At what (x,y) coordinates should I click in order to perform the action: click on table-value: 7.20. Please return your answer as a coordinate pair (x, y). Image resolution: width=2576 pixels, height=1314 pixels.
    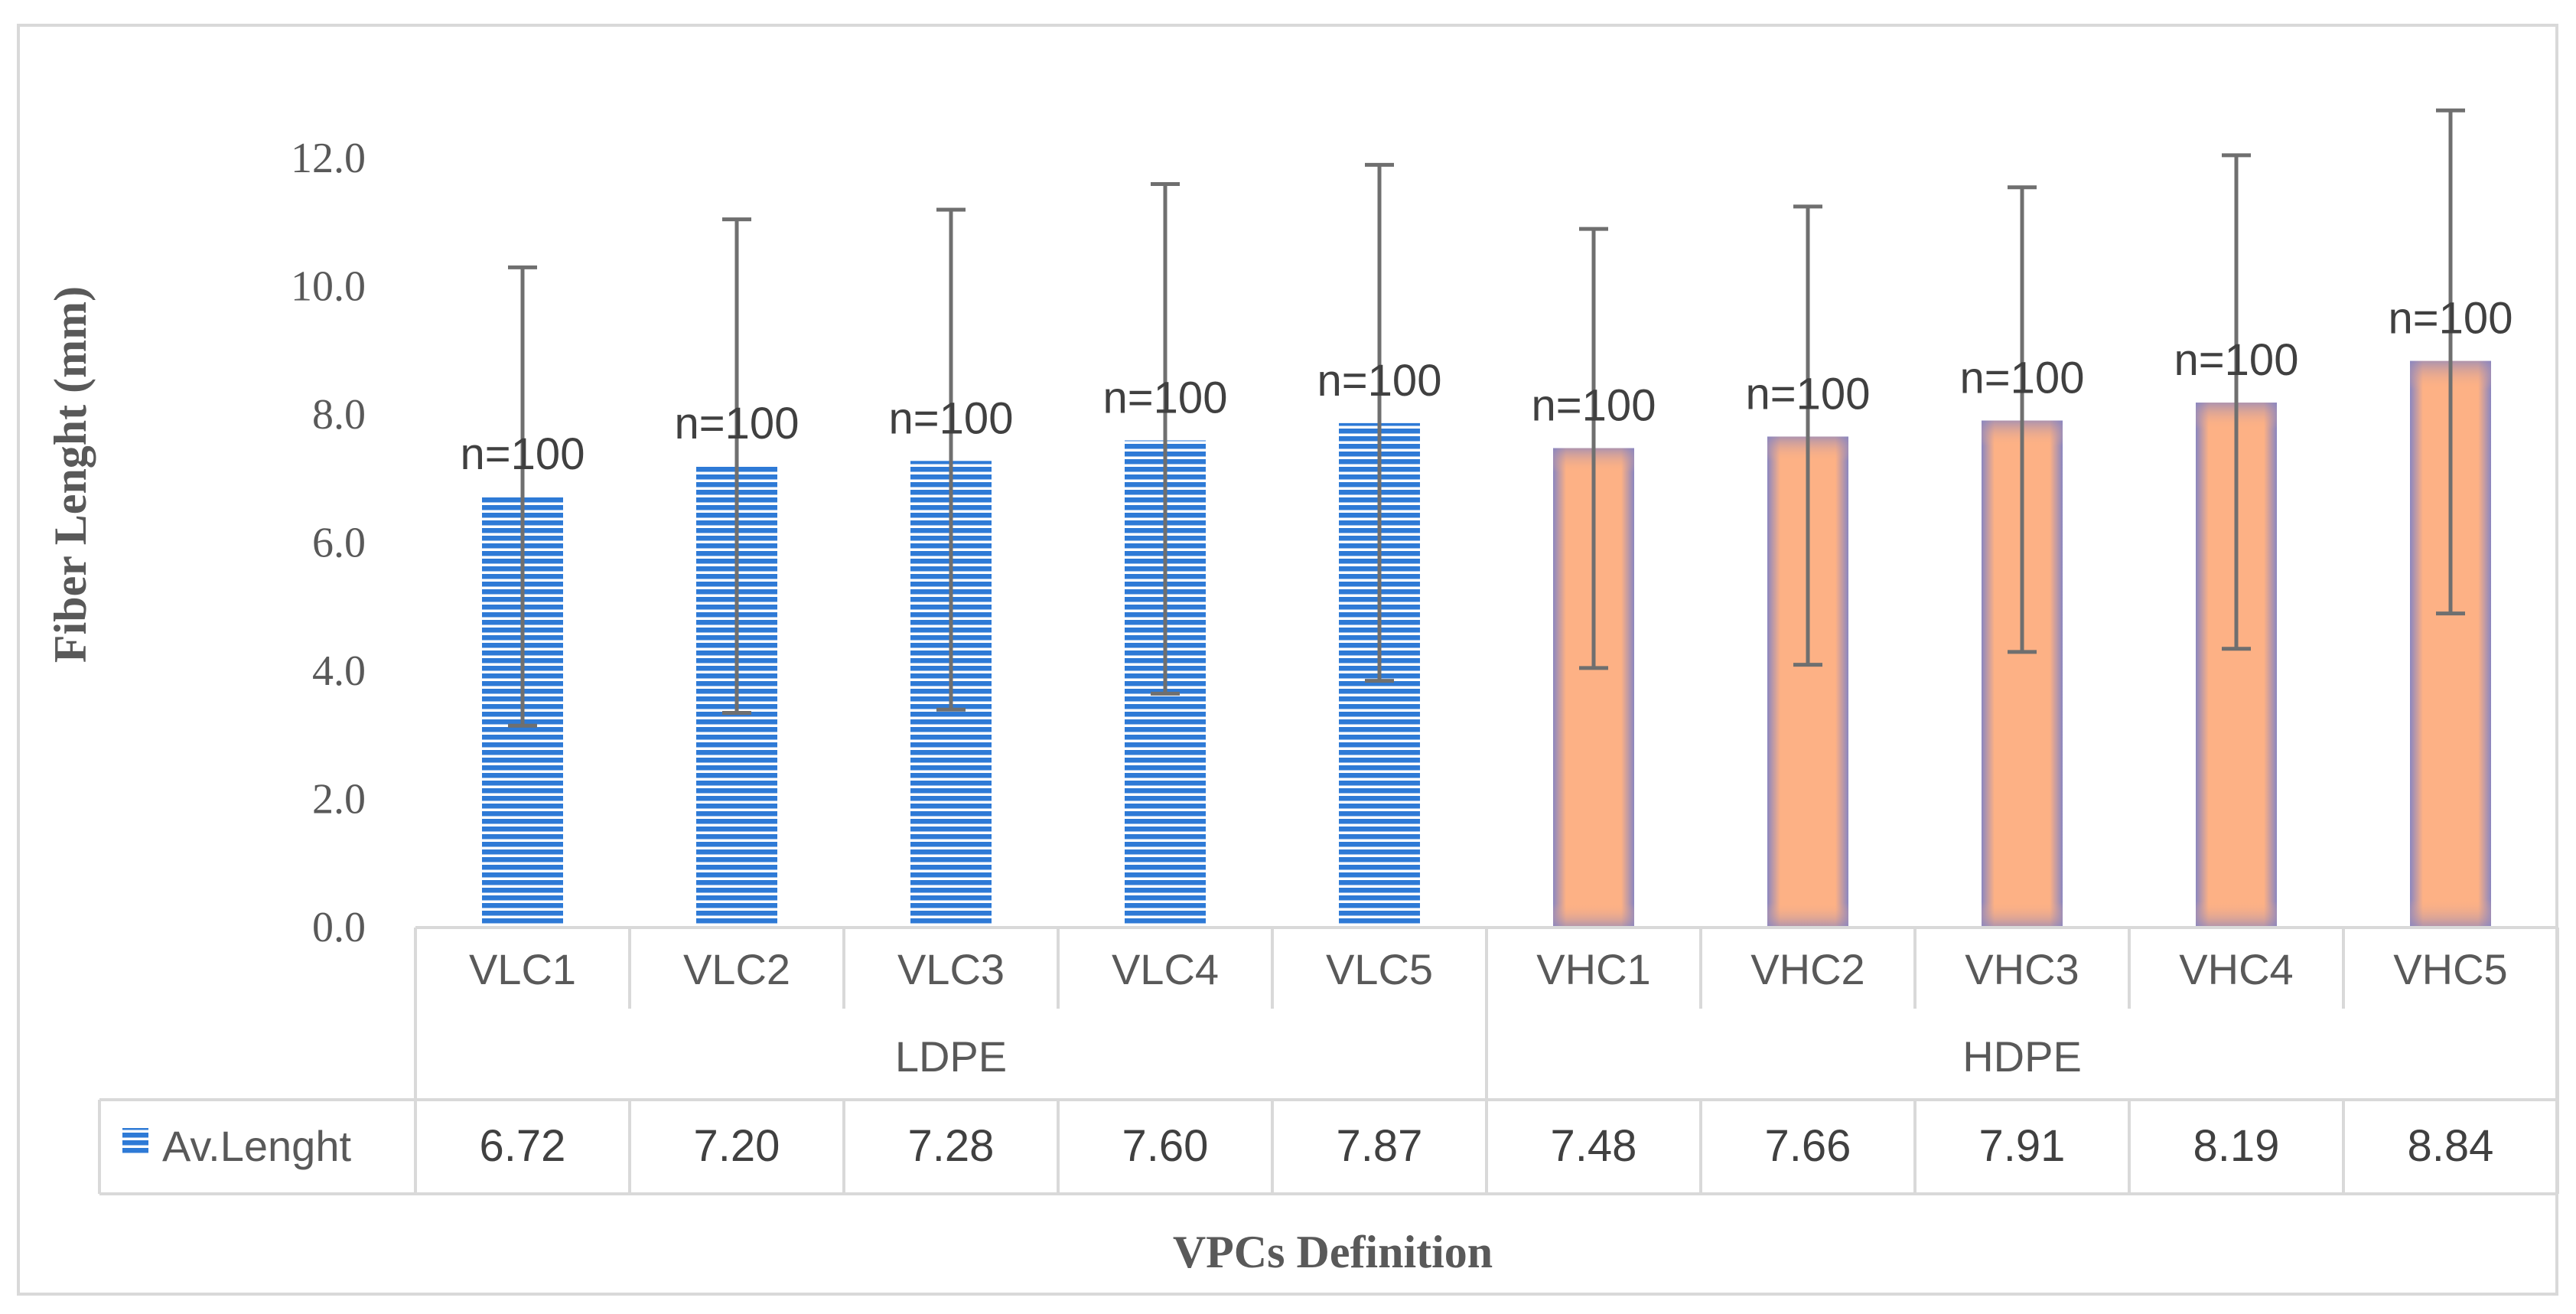
    Looking at the image, I should click on (737, 1146).